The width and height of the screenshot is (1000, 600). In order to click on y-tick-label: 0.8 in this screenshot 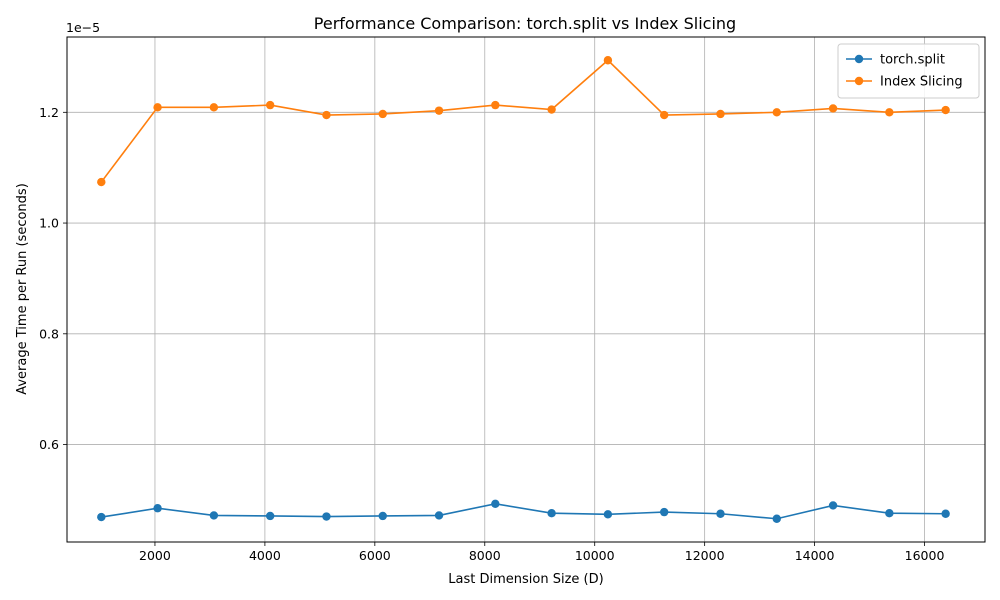, I will do `click(49, 333)`.